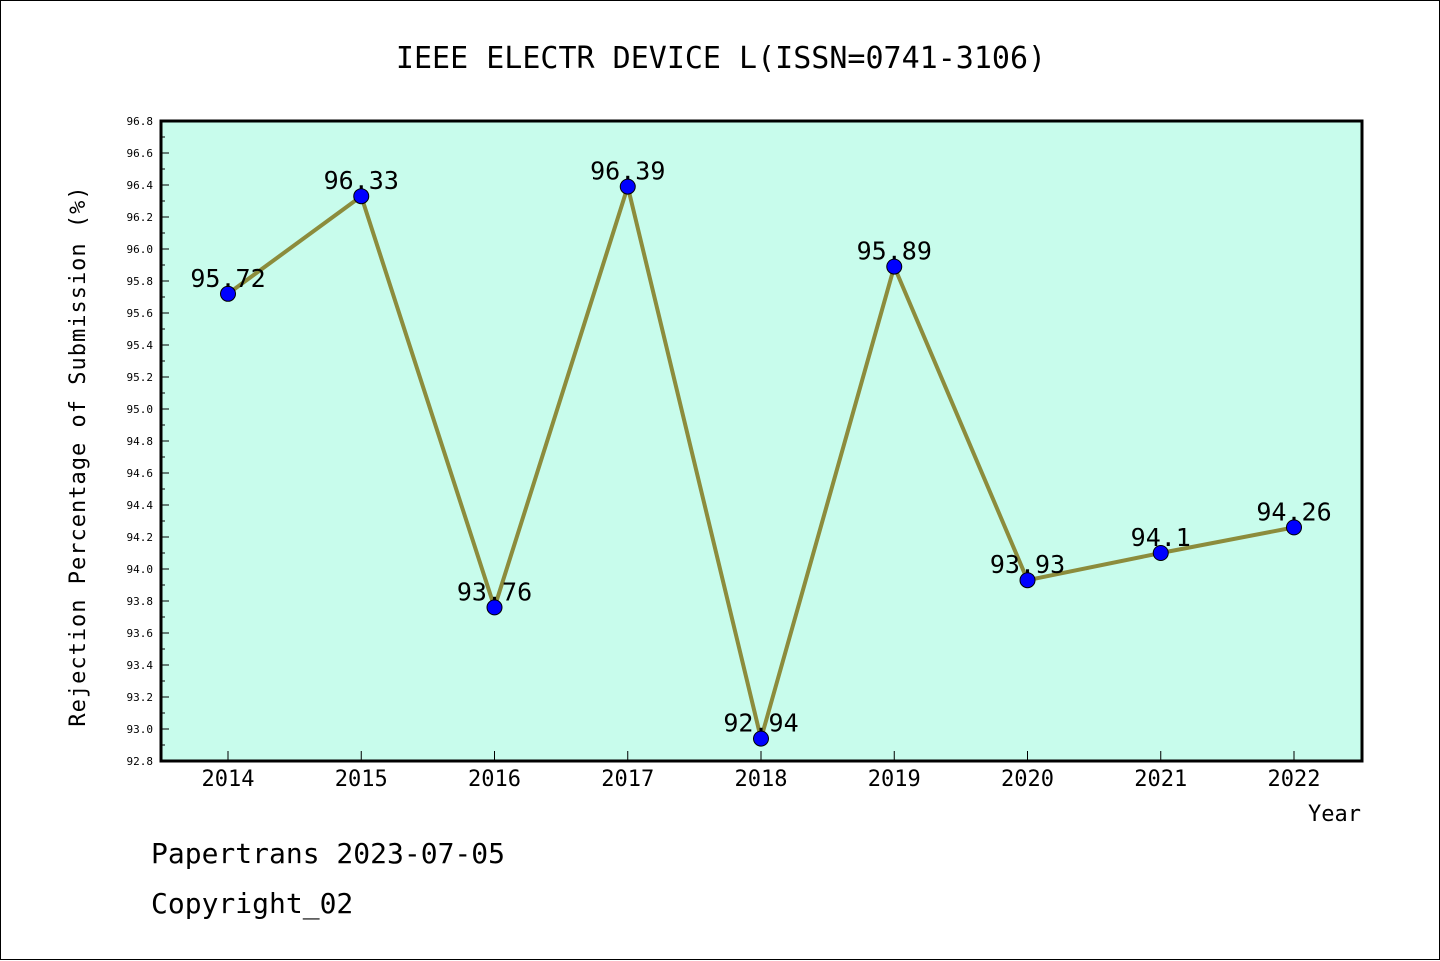 Image resolution: width=1440 pixels, height=961 pixels. Describe the element at coordinates (227, 278) in the screenshot. I see `data-label: 95.72` at that location.